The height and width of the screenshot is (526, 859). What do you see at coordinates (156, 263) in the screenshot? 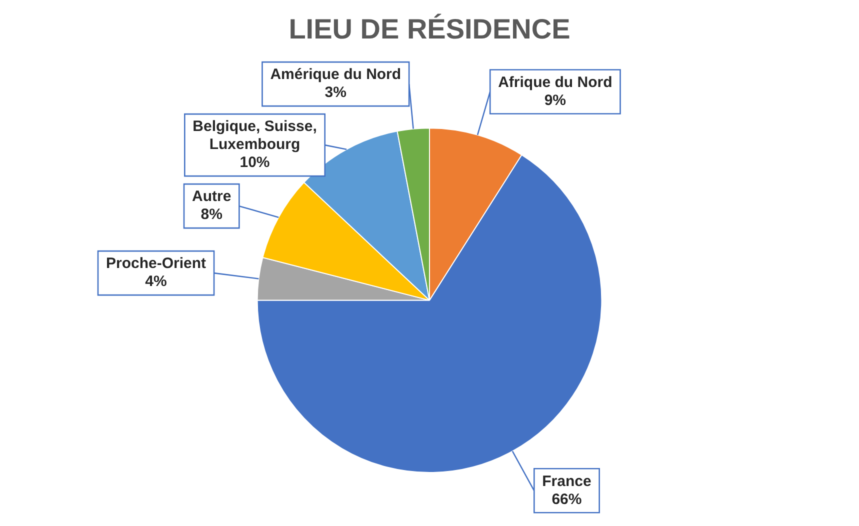
I see `slice-label: Proche-Orient` at bounding box center [156, 263].